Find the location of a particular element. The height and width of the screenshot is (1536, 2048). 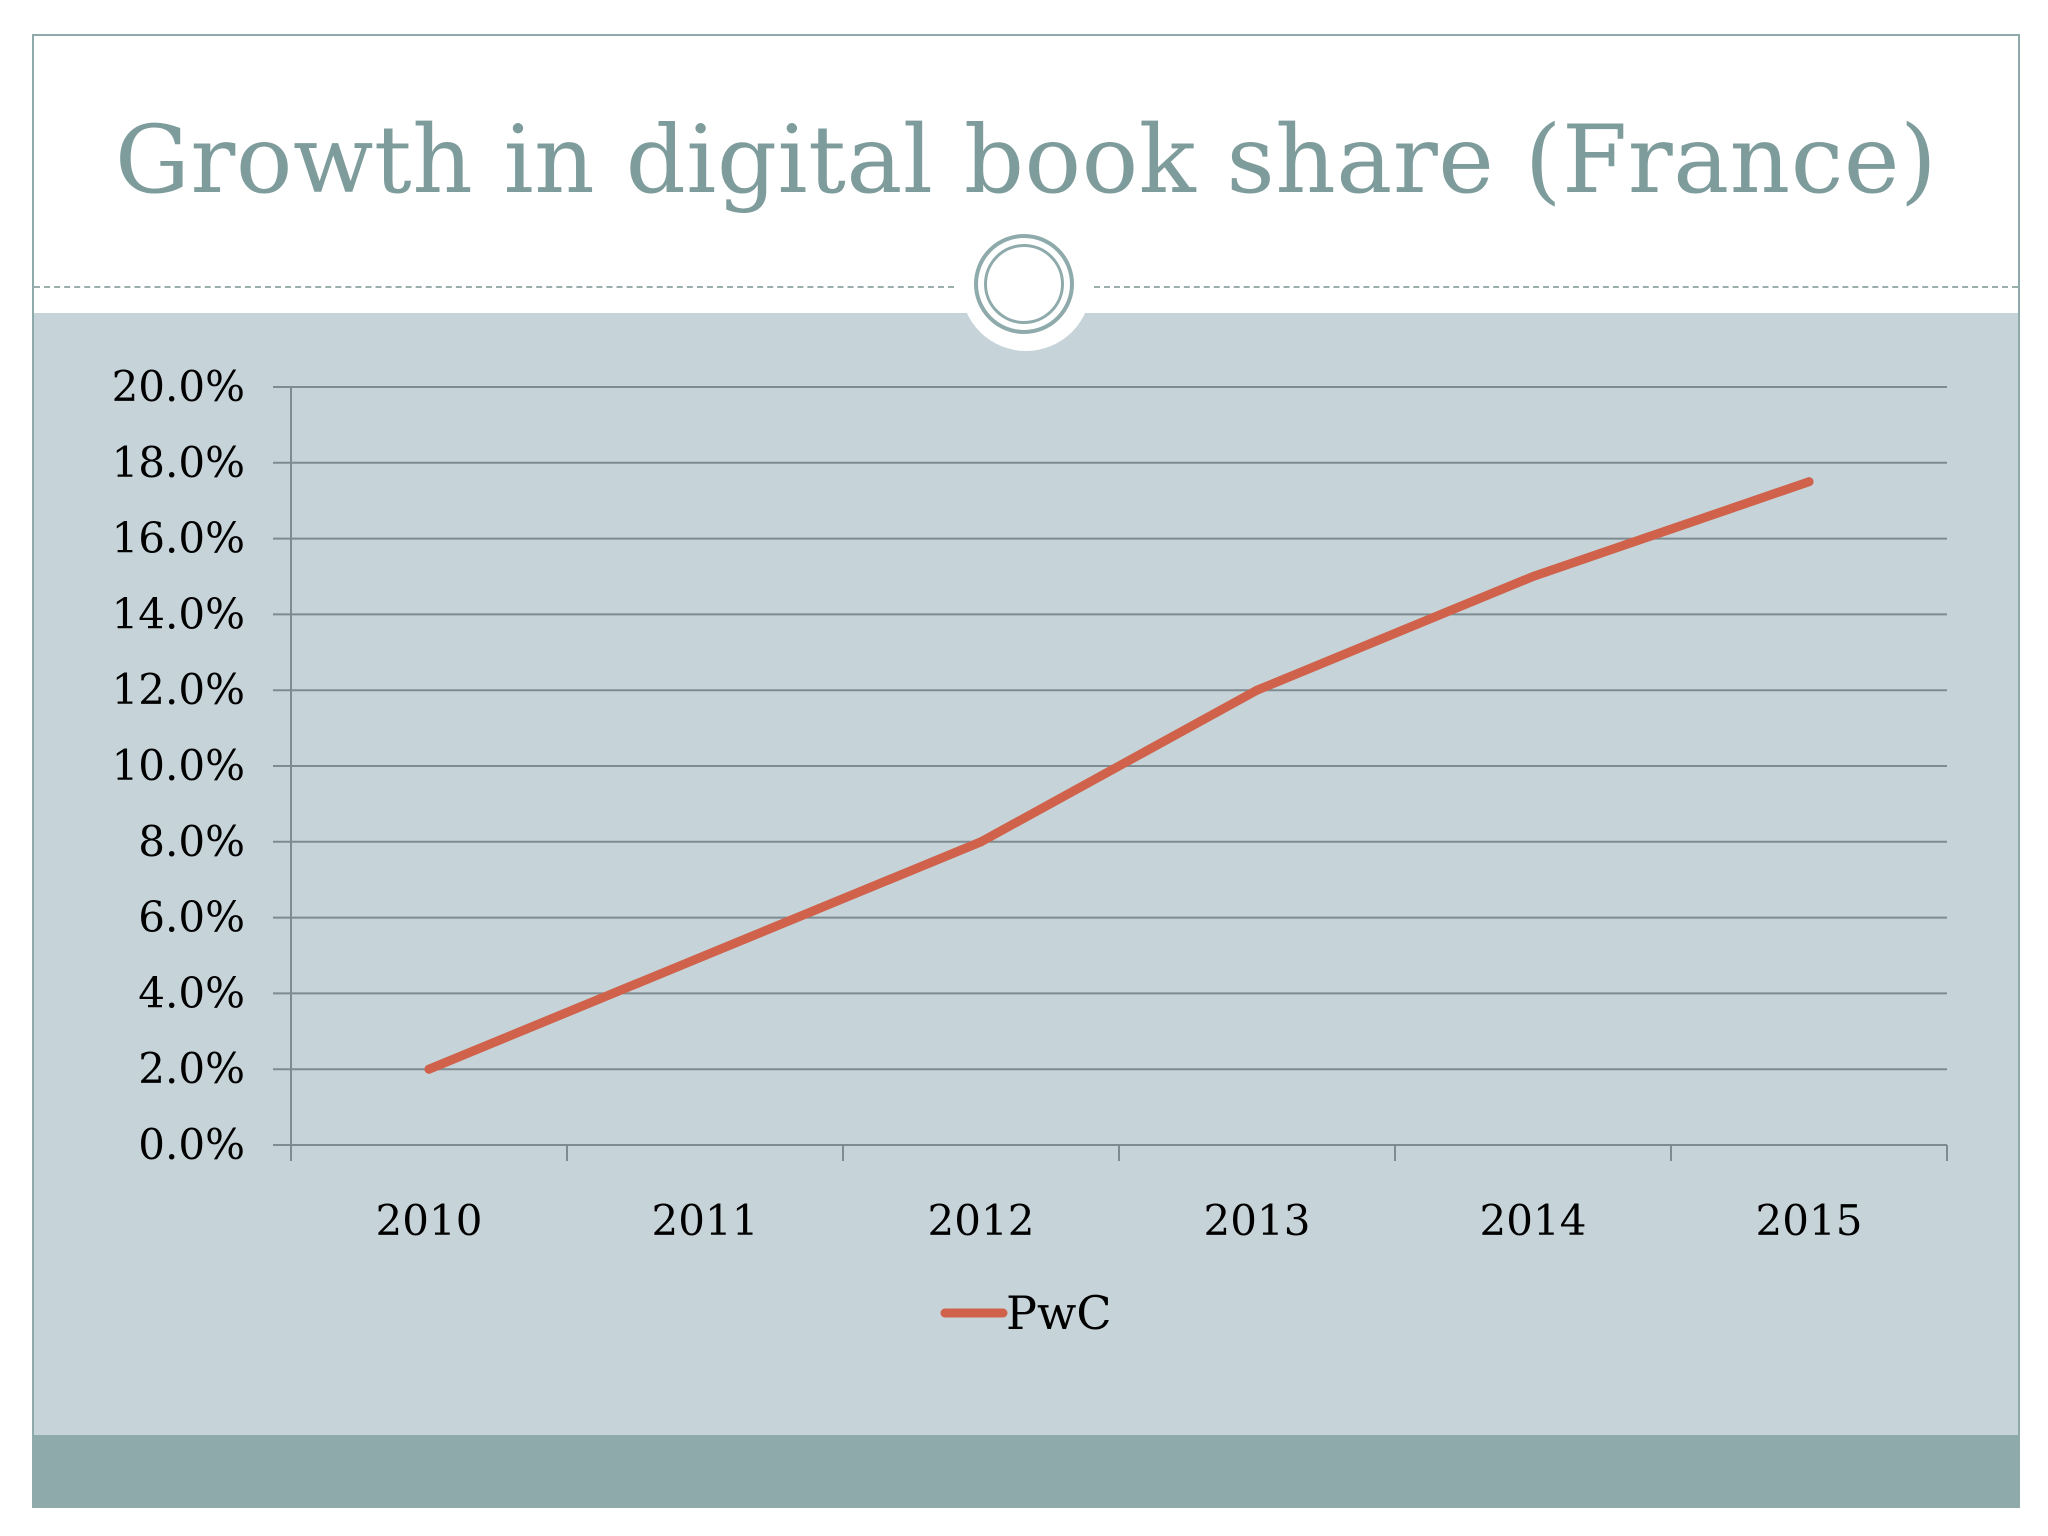

ornament-ring-inner is located at coordinates (1024, 284).